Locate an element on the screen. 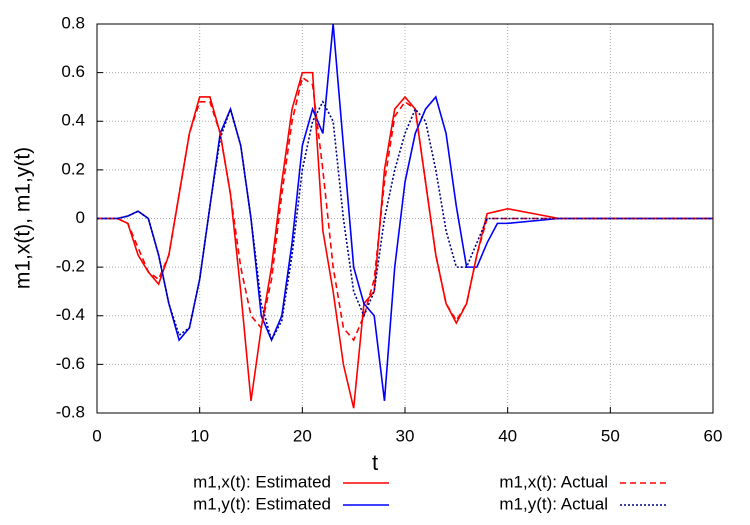 The image size is (750, 525). y-tick-label: 0.6 is located at coordinates (73, 71).